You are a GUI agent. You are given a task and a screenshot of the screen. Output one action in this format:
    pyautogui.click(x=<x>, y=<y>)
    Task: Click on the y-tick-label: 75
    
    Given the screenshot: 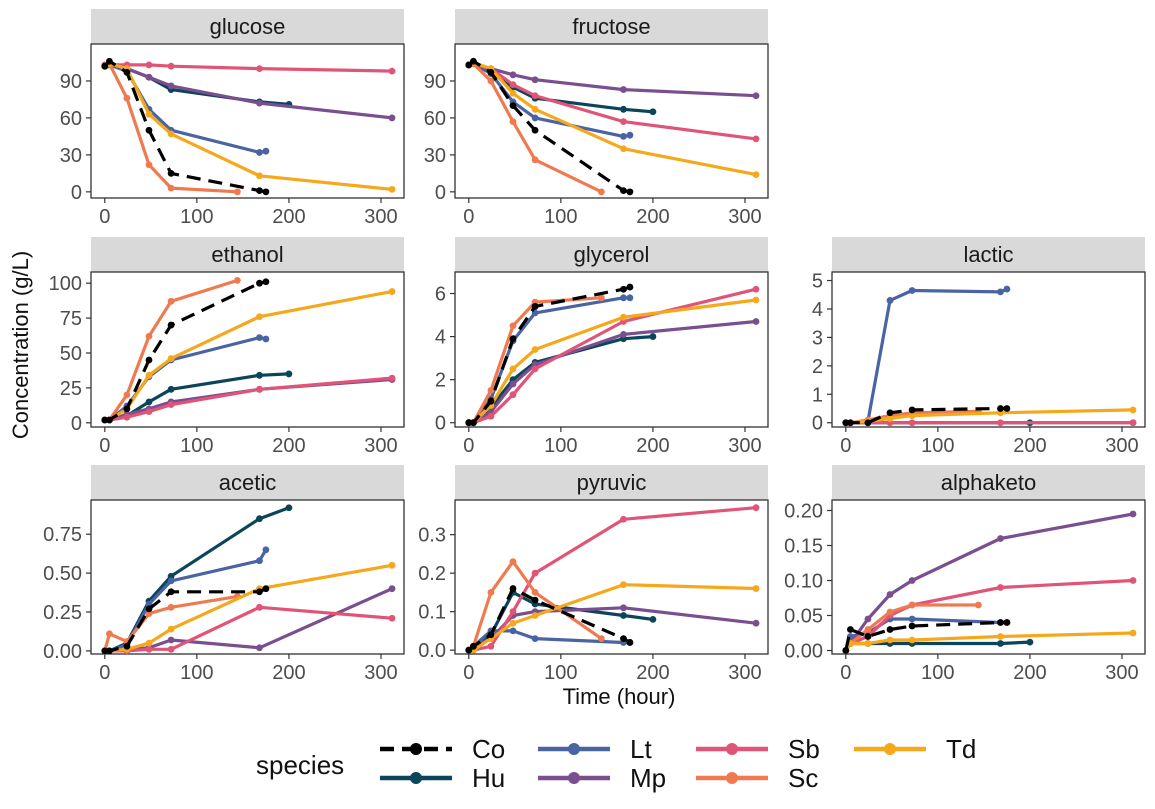 What is the action you would take?
    pyautogui.click(x=71, y=319)
    